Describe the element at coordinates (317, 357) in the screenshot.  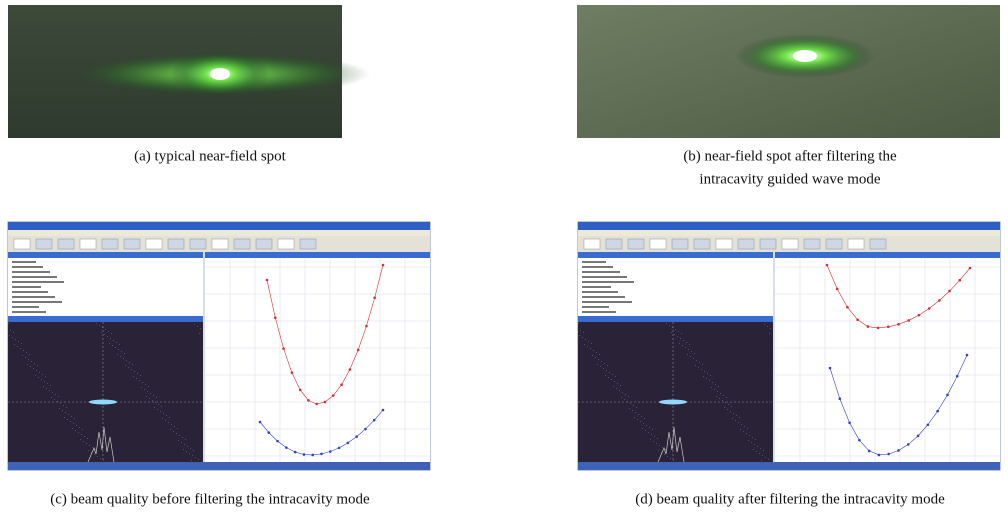
I see `plot-pane` at that location.